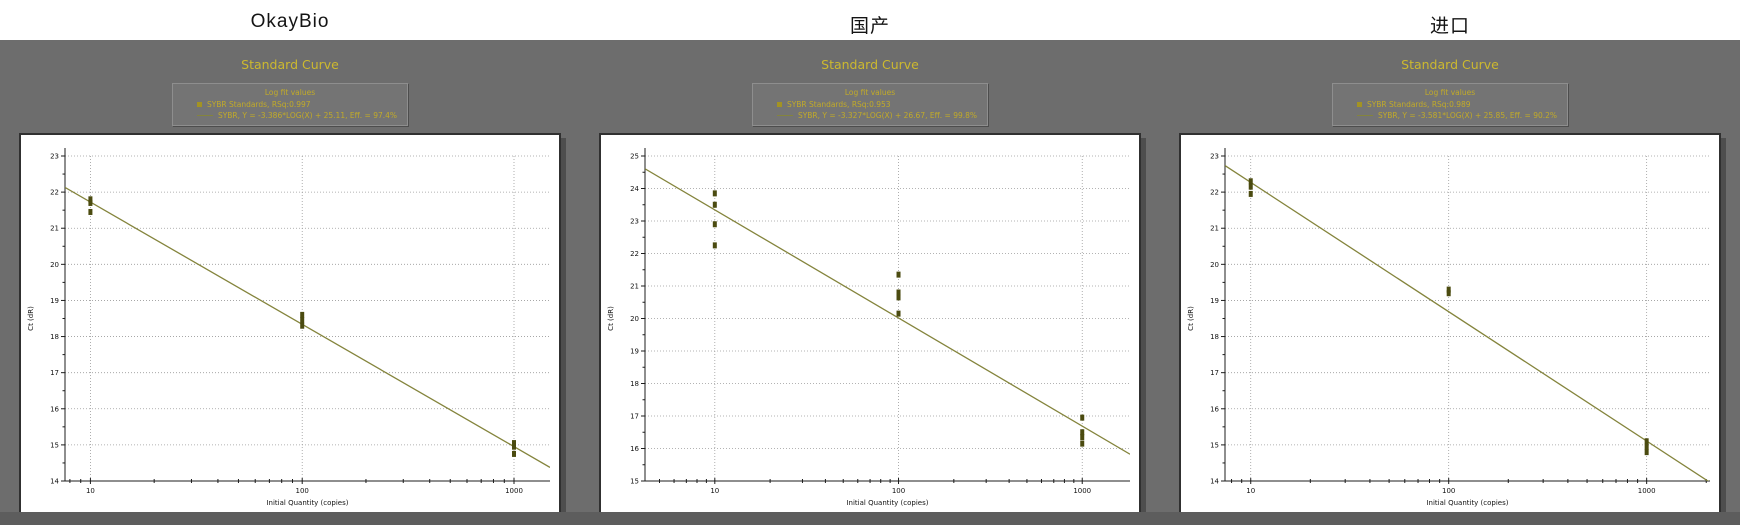 The image size is (1740, 525). Describe the element at coordinates (634, 189) in the screenshot. I see `svg-text: 24` at that location.